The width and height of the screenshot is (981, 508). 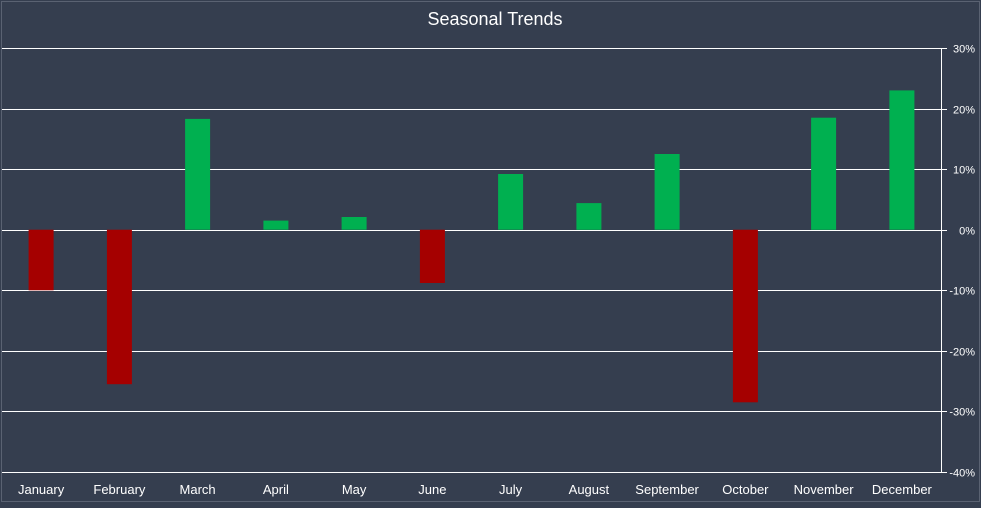 What do you see at coordinates (119, 489) in the screenshot?
I see `x-category-label: February` at bounding box center [119, 489].